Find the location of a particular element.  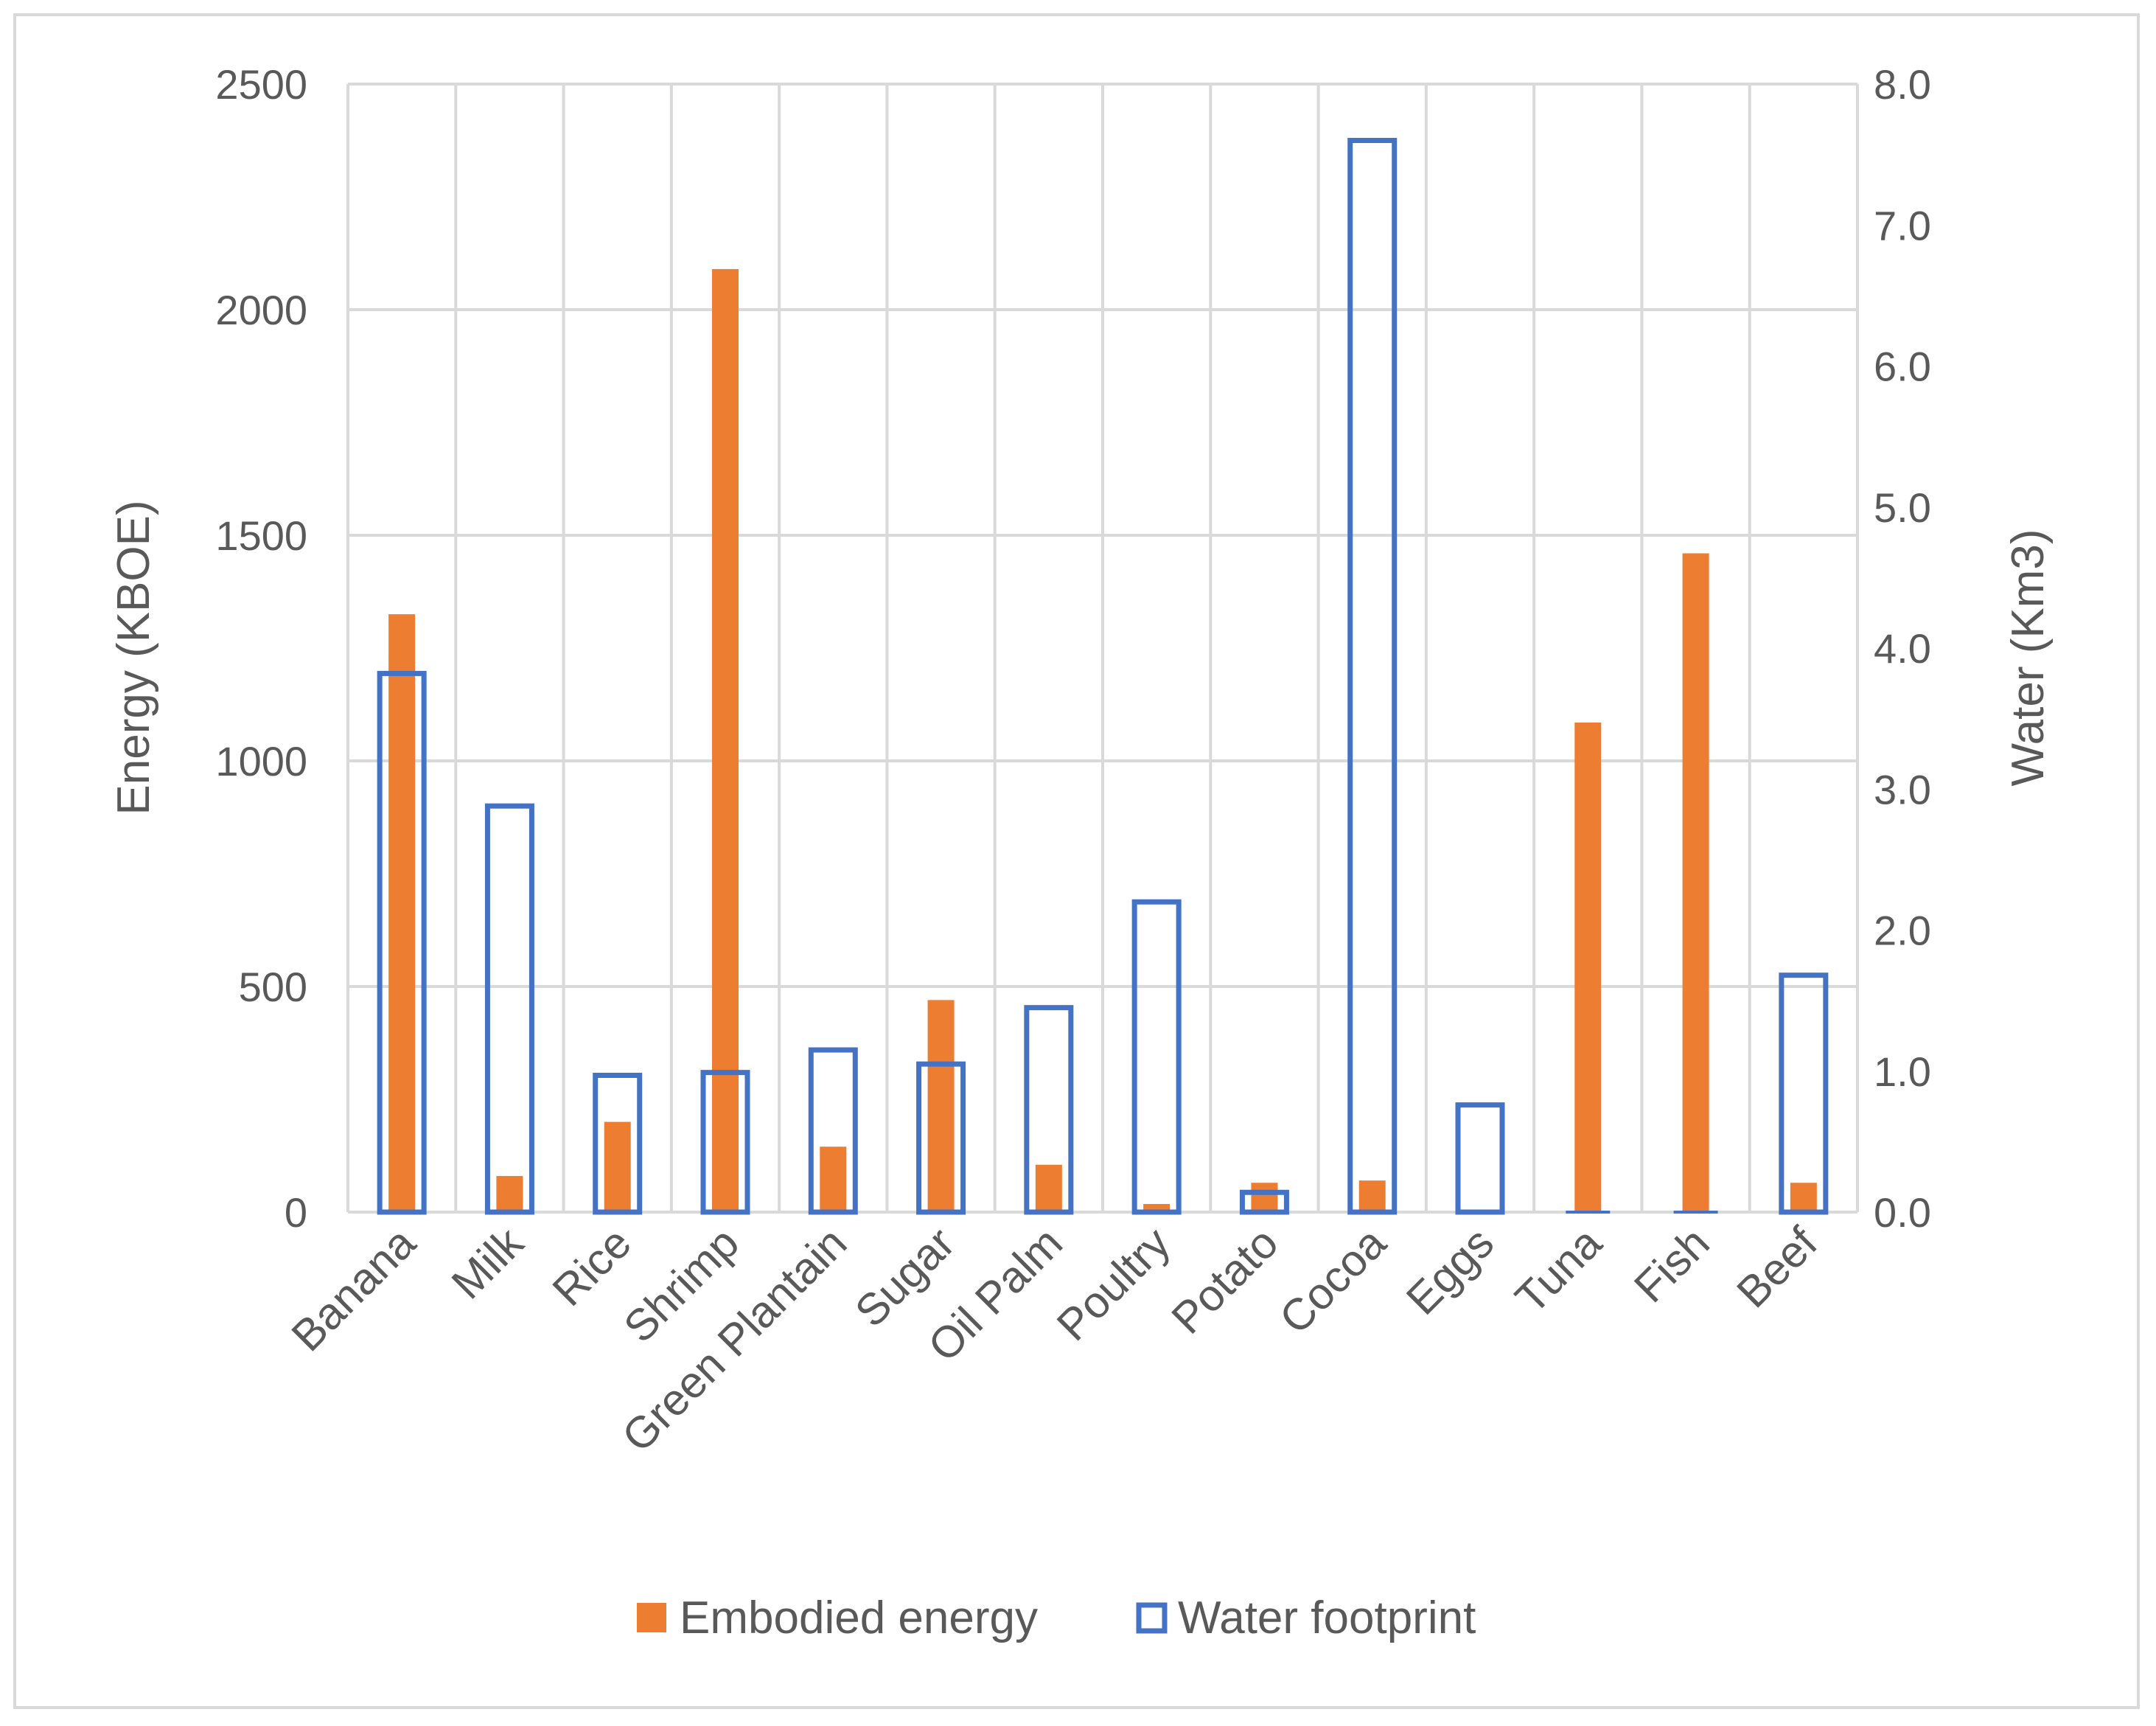

left-tick-label: 2500 is located at coordinates (261, 85).